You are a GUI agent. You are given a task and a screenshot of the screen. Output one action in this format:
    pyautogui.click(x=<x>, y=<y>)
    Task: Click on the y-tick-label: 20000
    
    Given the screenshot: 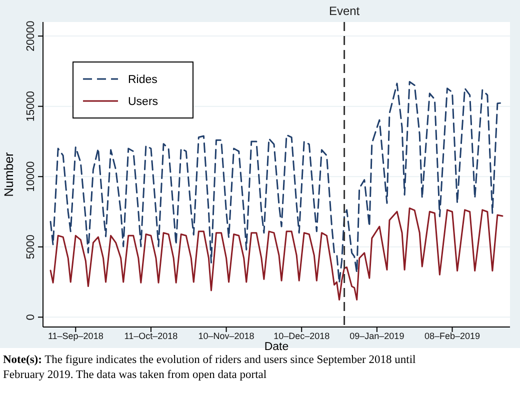 What is the action you would take?
    pyautogui.click(x=31, y=36)
    